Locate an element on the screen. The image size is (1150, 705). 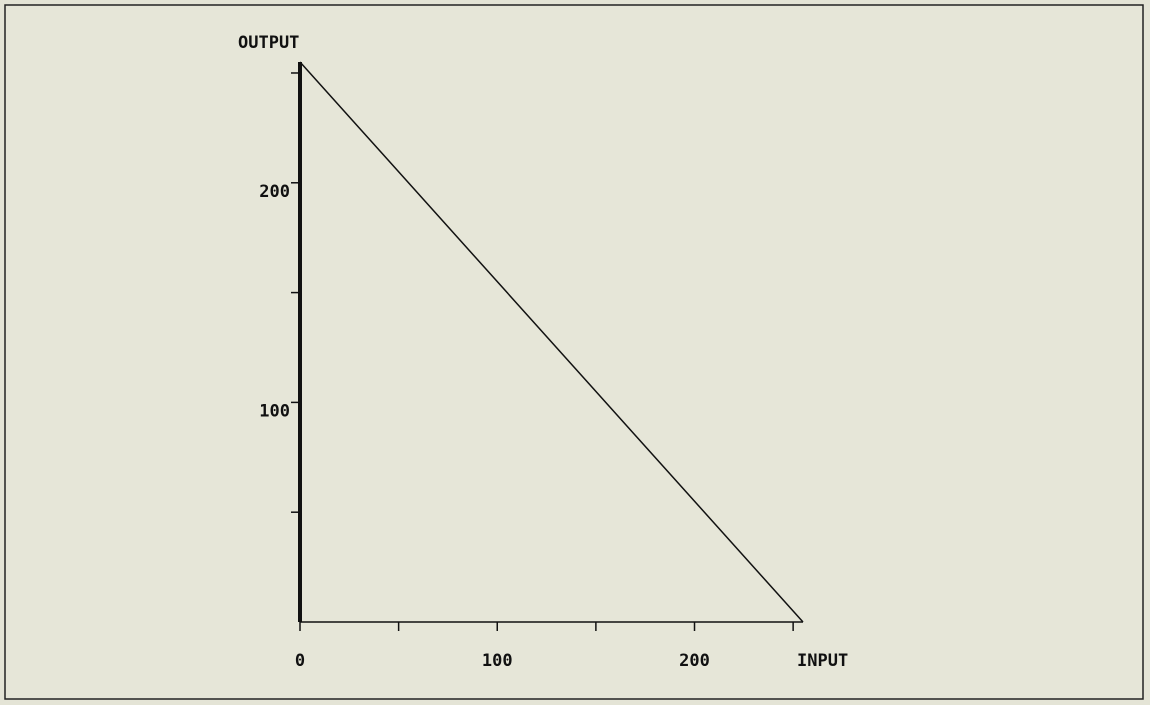
x-tick-label: 100 is located at coordinates (497, 661).